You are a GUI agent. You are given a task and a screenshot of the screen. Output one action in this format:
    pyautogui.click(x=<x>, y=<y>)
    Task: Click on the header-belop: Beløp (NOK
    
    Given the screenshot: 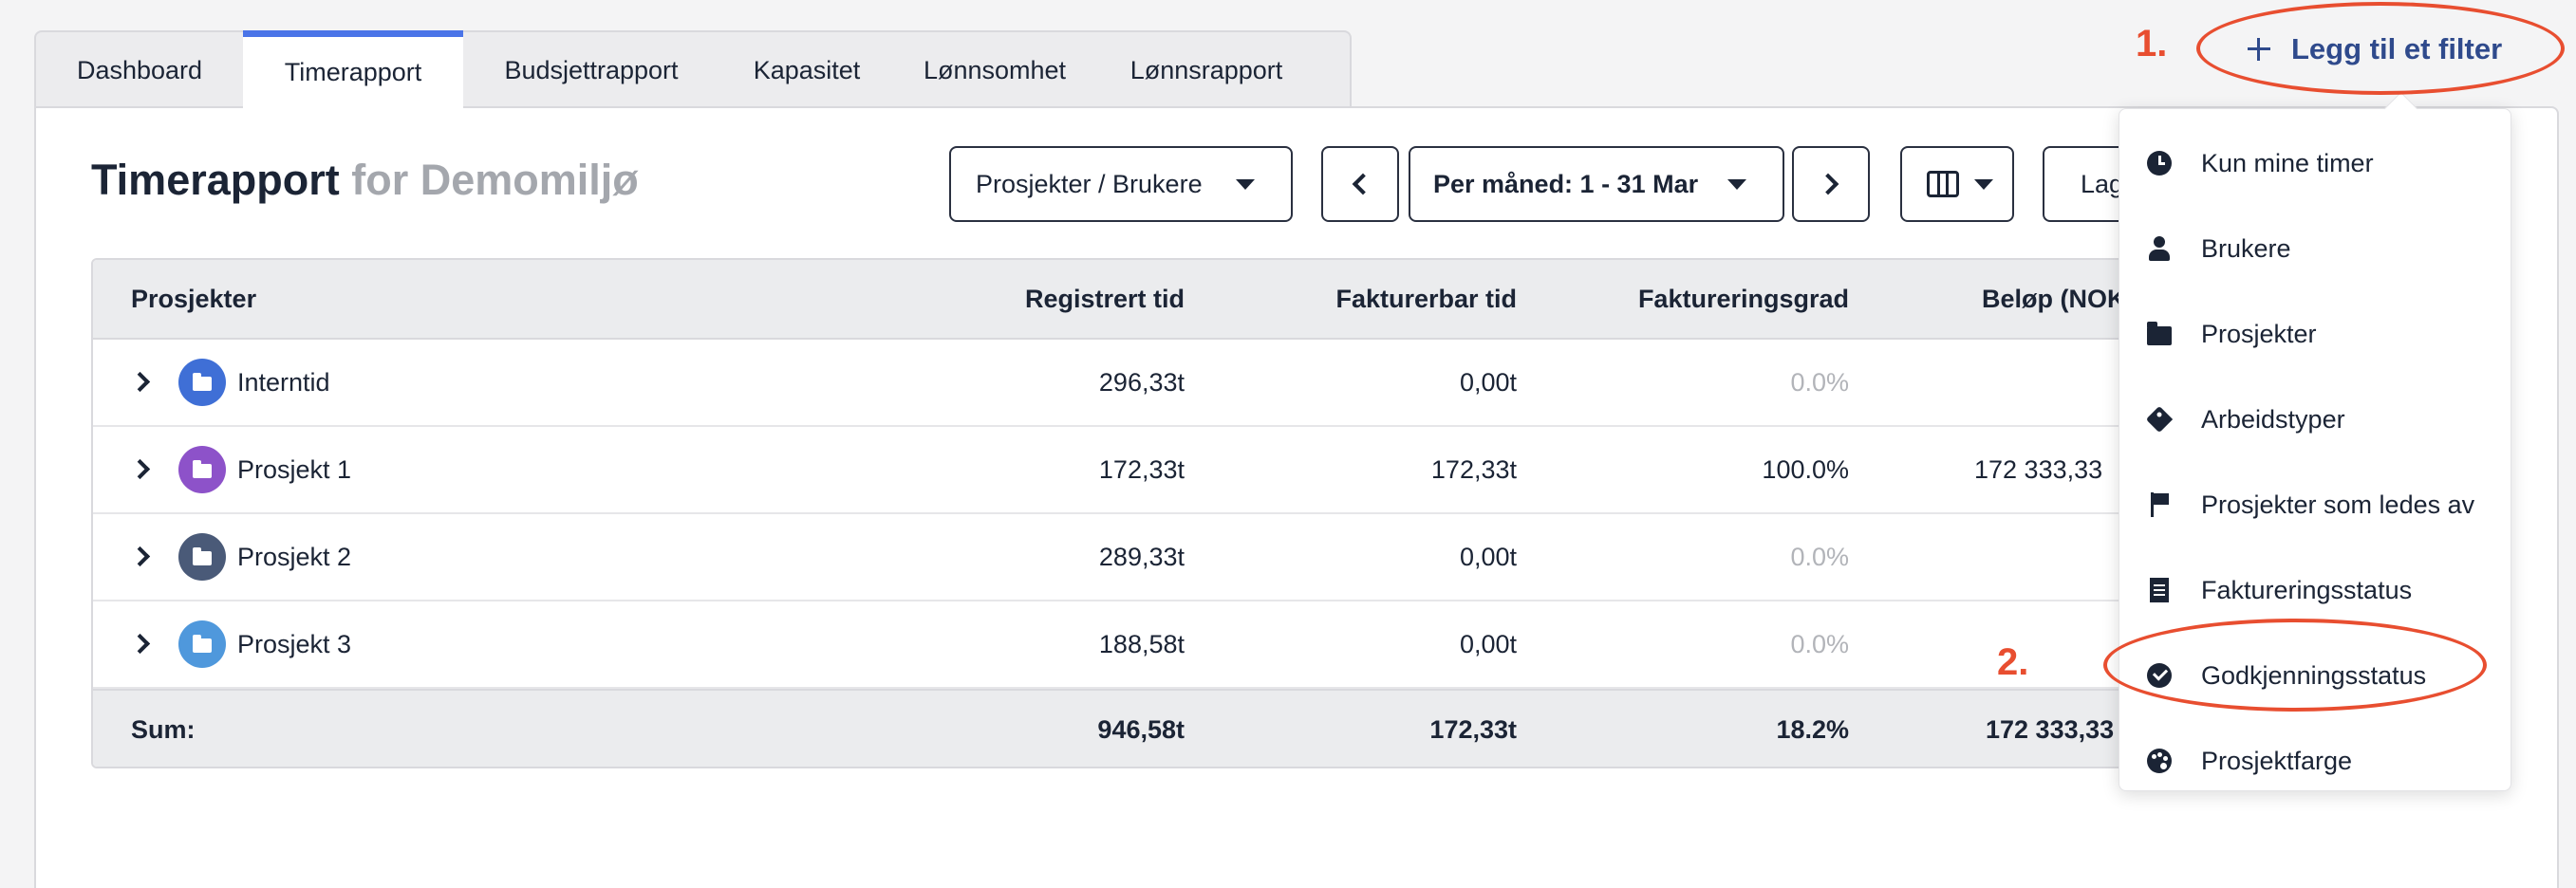 What is the action you would take?
    pyautogui.click(x=2054, y=298)
    